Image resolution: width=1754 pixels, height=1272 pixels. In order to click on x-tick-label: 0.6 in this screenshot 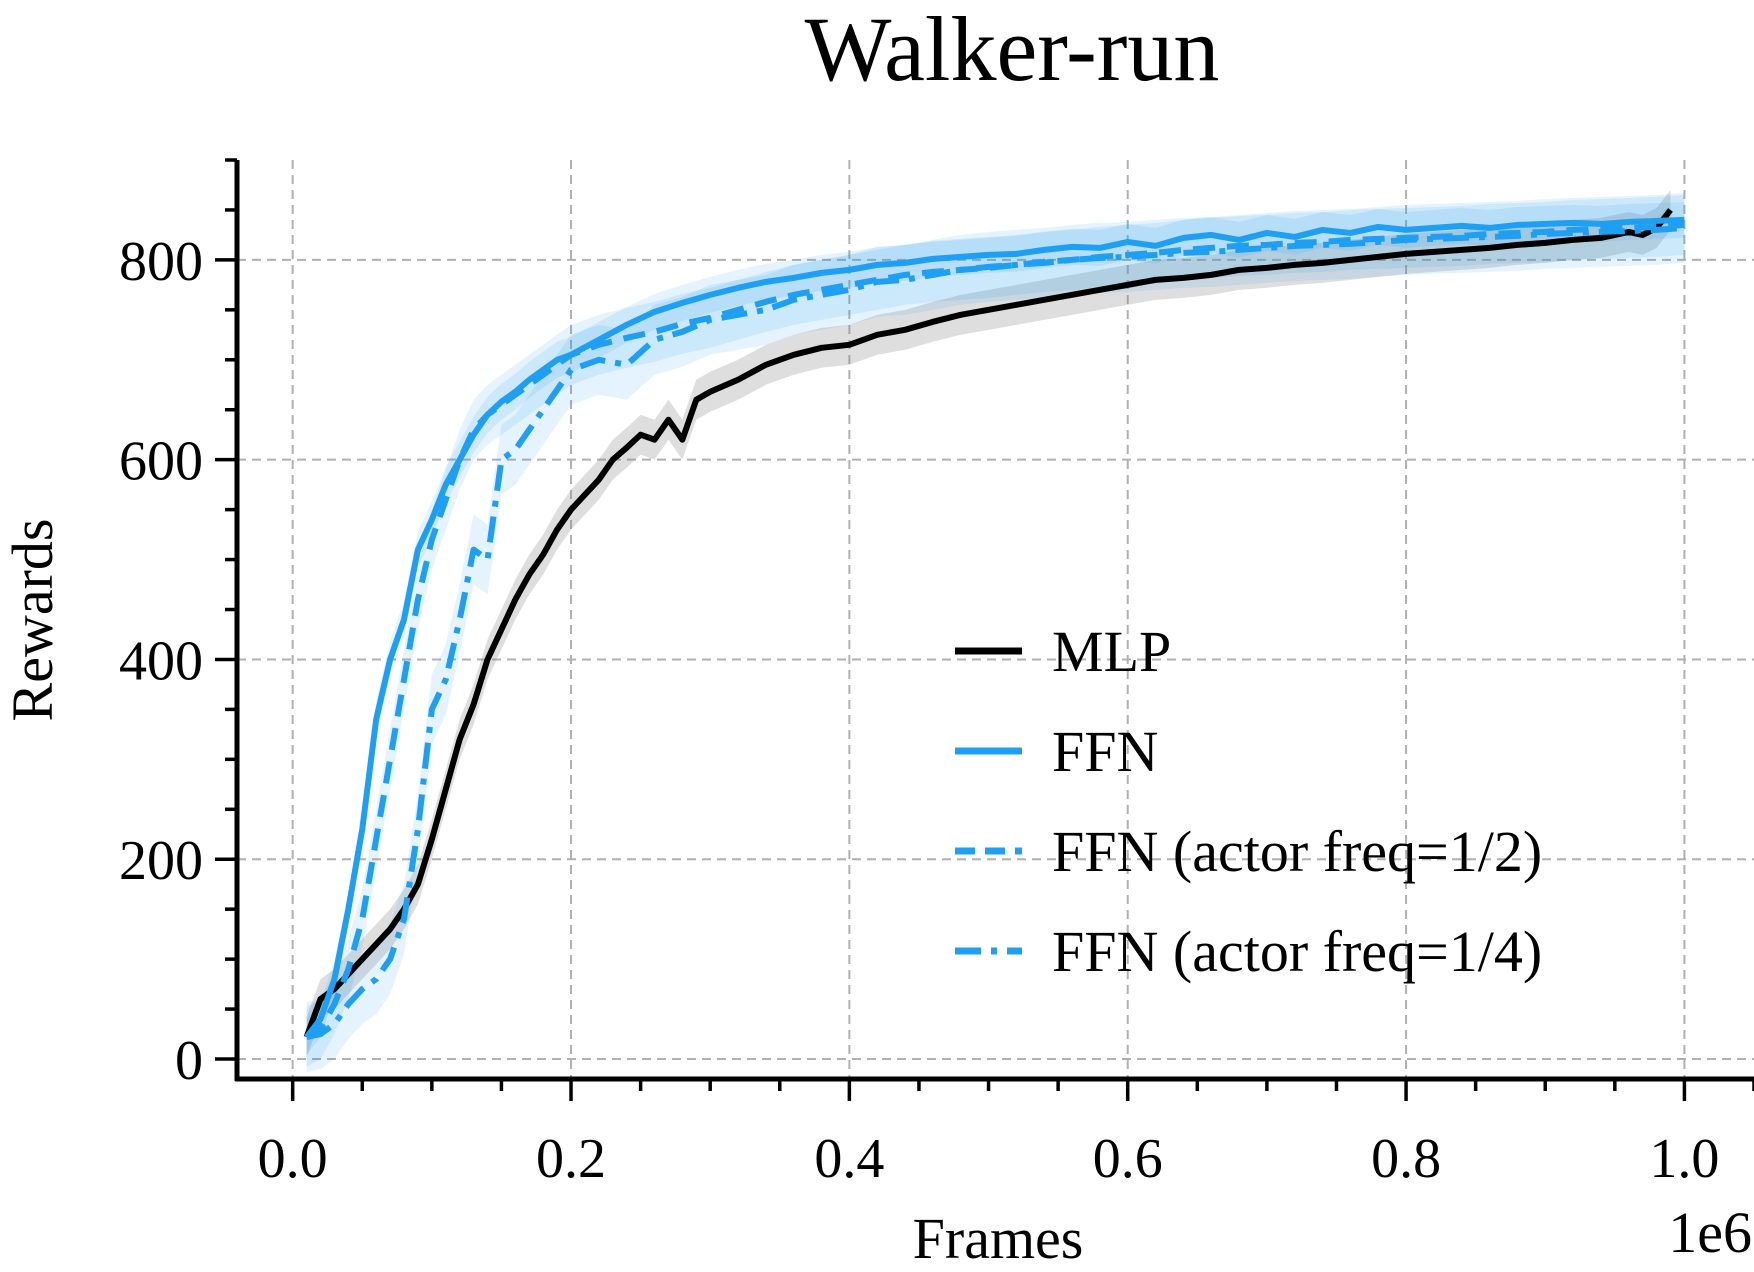, I will do `click(1128, 1159)`.